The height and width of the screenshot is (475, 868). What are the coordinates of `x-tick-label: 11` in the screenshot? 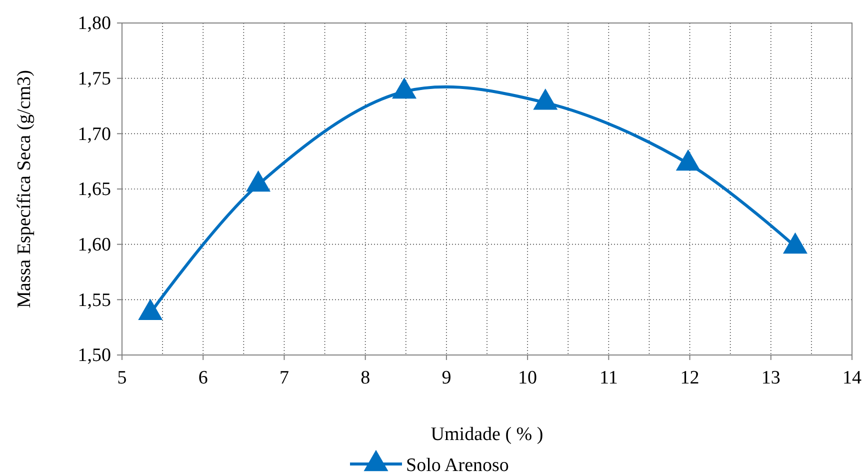 It's located at (609, 377).